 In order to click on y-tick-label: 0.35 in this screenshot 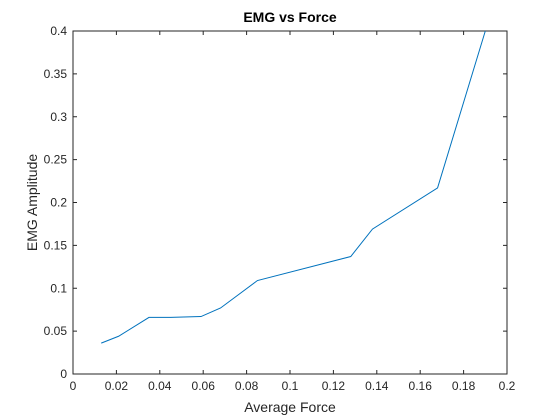, I will do `click(56, 74)`.